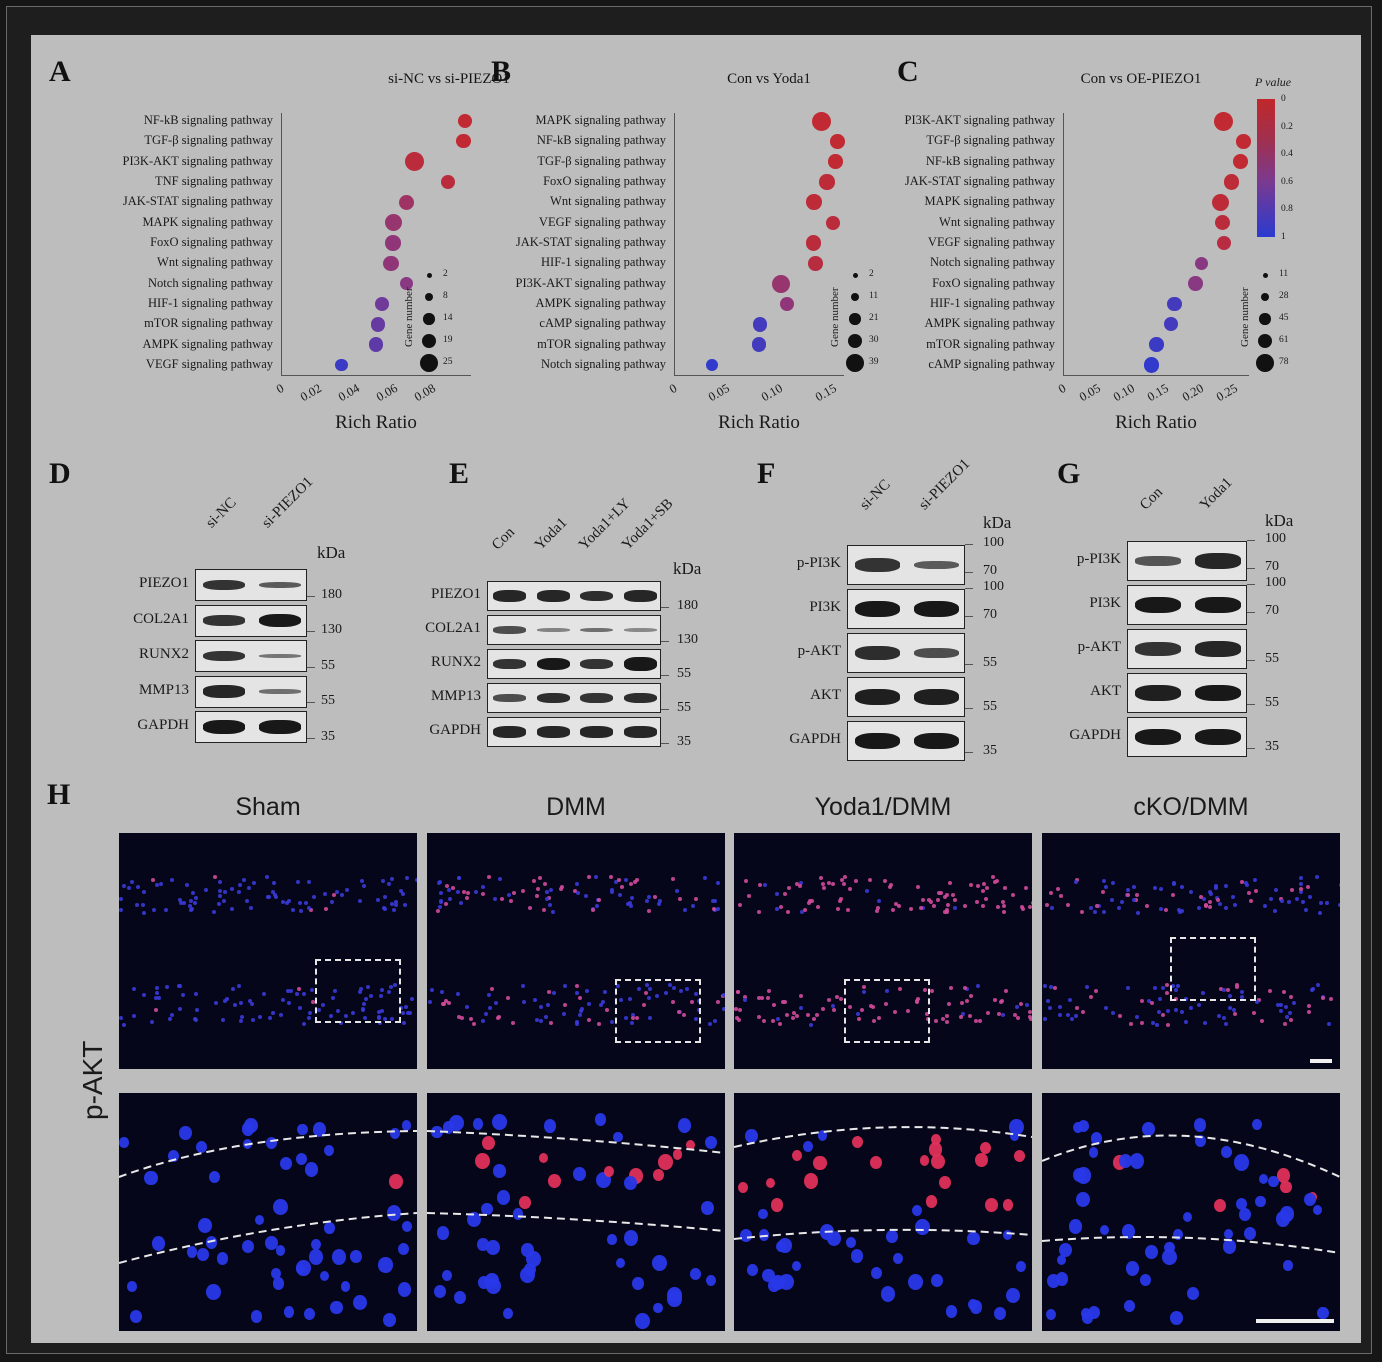 Image resolution: width=1382 pixels, height=1362 pixels. I want to click on x-tick-label: 0.15, so click(1158, 393).